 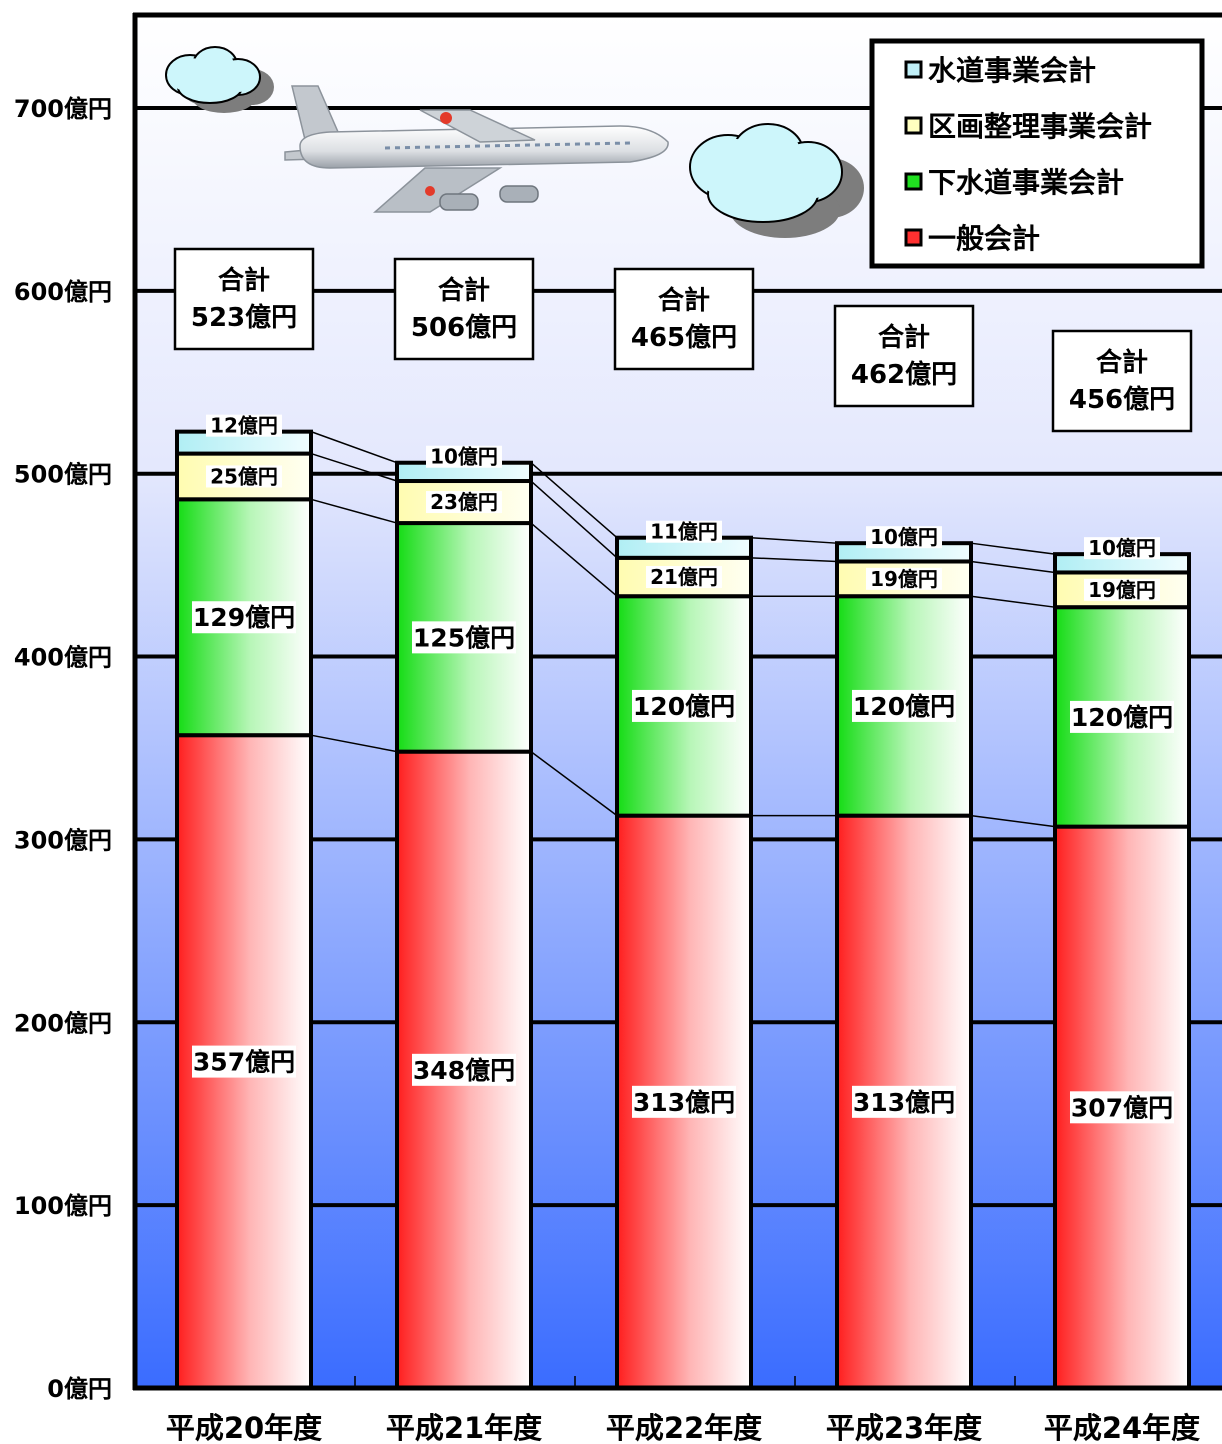 I want to click on data-label: 357億円, so click(x=244, y=1062).